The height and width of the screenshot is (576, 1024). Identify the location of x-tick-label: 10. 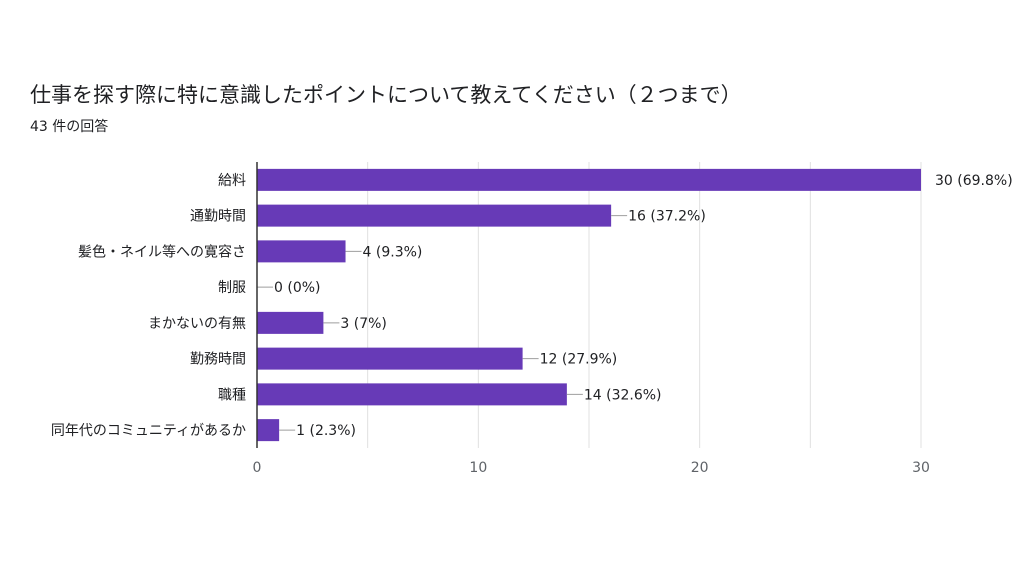
(478, 468).